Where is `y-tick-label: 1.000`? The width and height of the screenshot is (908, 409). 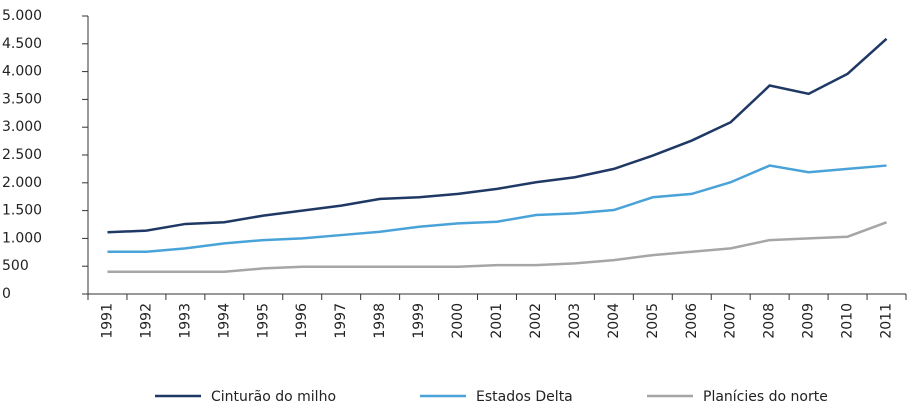
y-tick-label: 1.000 is located at coordinates (22, 238).